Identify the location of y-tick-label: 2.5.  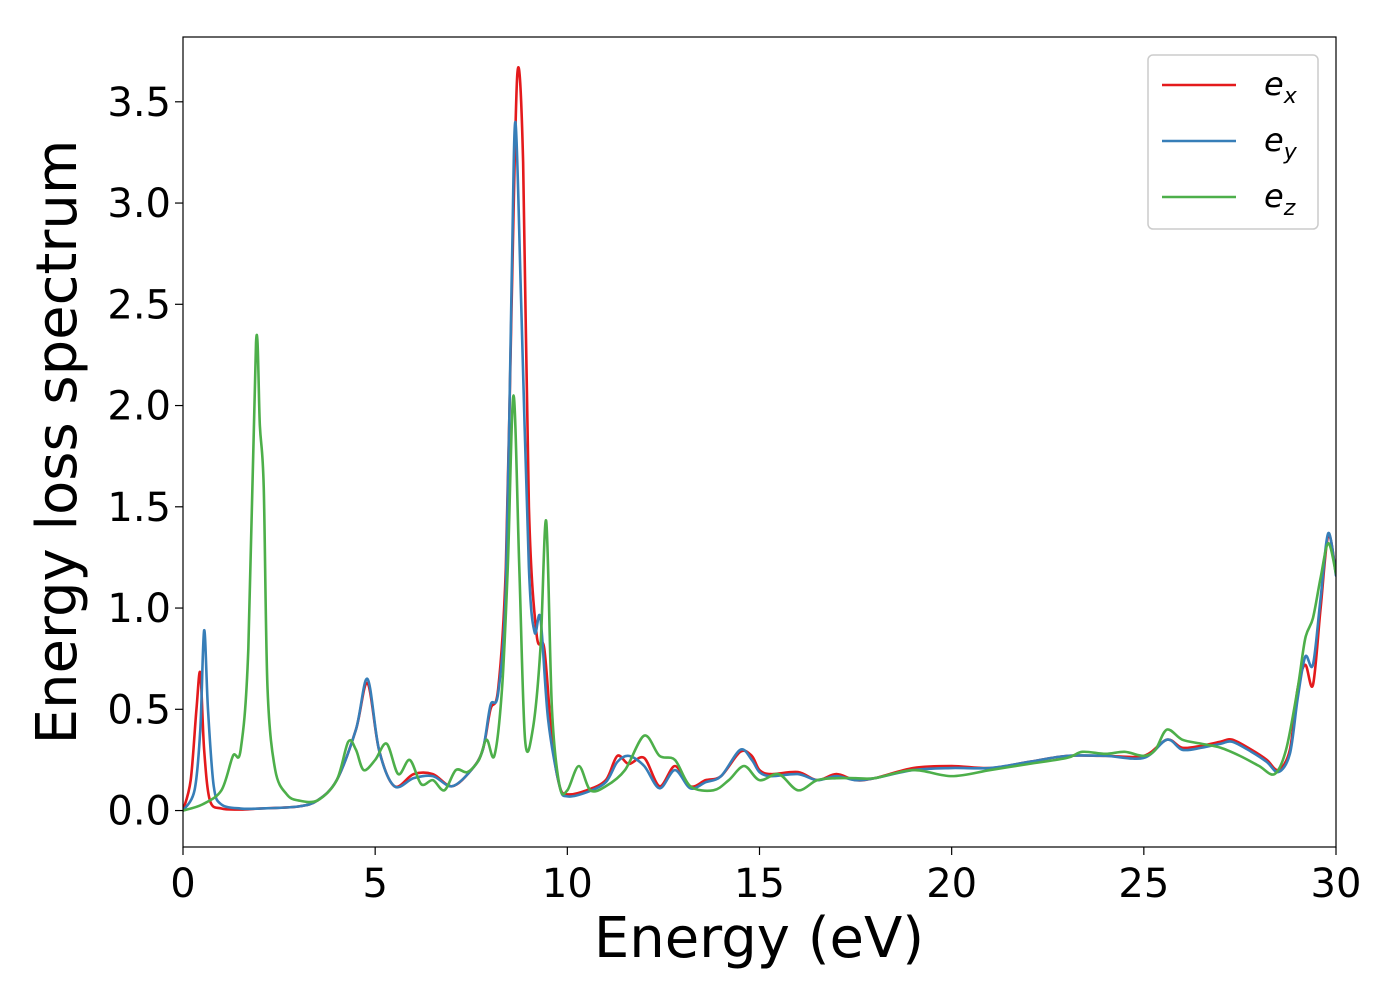
(139, 305).